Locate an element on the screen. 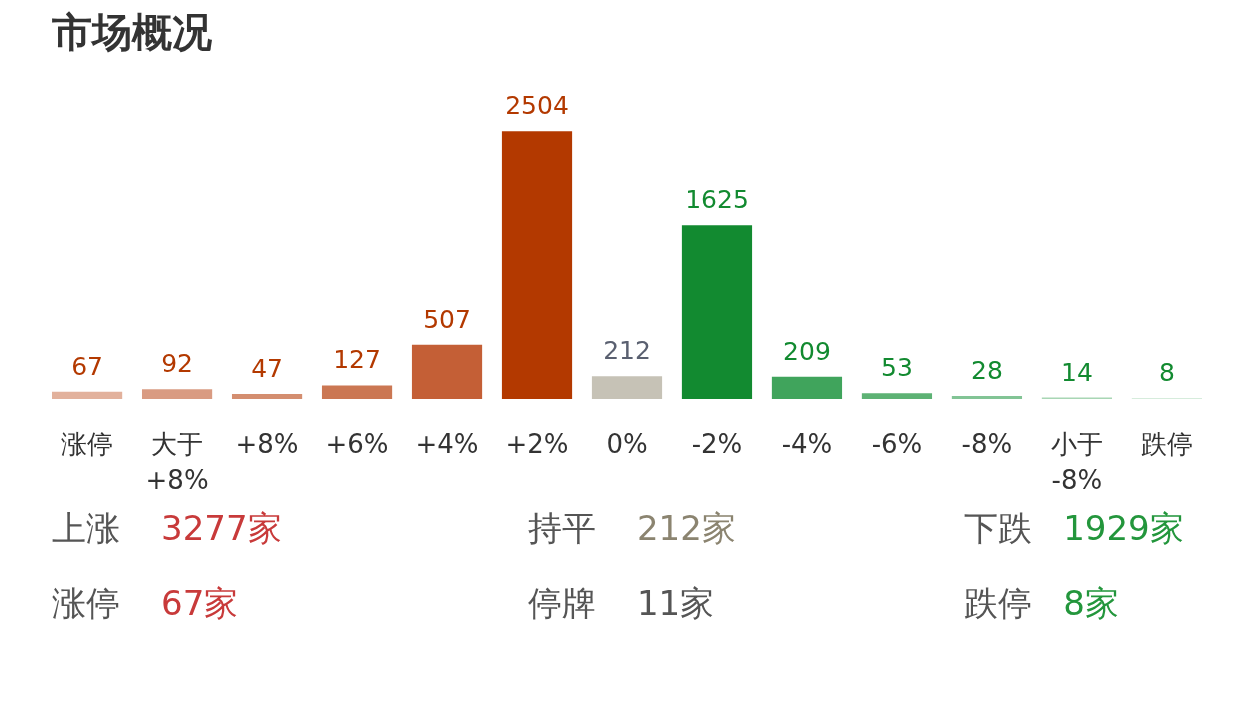 The height and width of the screenshot is (709, 1260). data-label: 507 is located at coordinates (447, 319).